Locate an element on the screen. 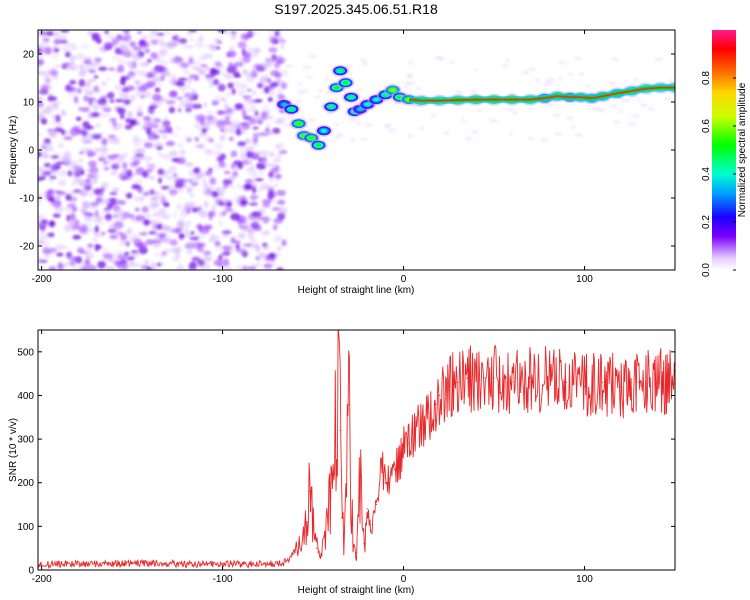  snr-y-label: SNR (10 * v/v) is located at coordinates (13, 450).